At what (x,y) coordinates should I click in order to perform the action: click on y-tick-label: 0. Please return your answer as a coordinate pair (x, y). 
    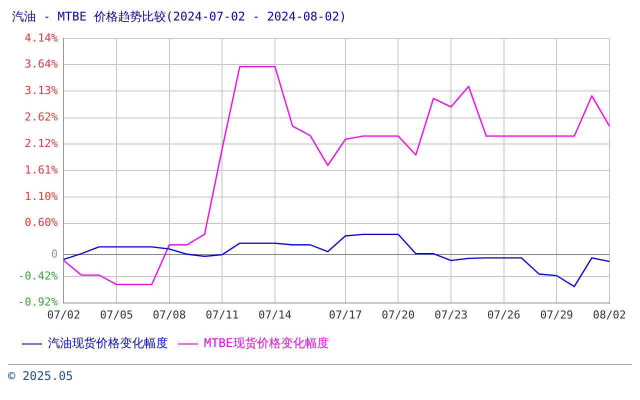
    Looking at the image, I should click on (54, 254).